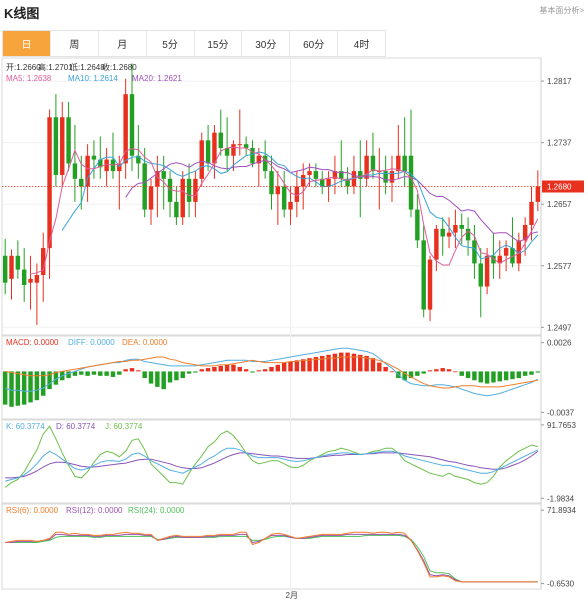 This screenshot has height=600, width=588. I want to click on rsi-tick-0: 71.8934, so click(561, 510).